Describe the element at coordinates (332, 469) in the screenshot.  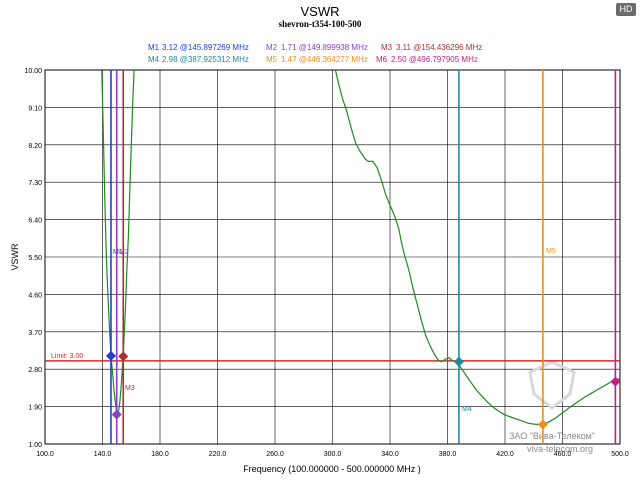
I see `x-axis-label: Frequency (100.000000 - 500.000000 MHz )` at that location.